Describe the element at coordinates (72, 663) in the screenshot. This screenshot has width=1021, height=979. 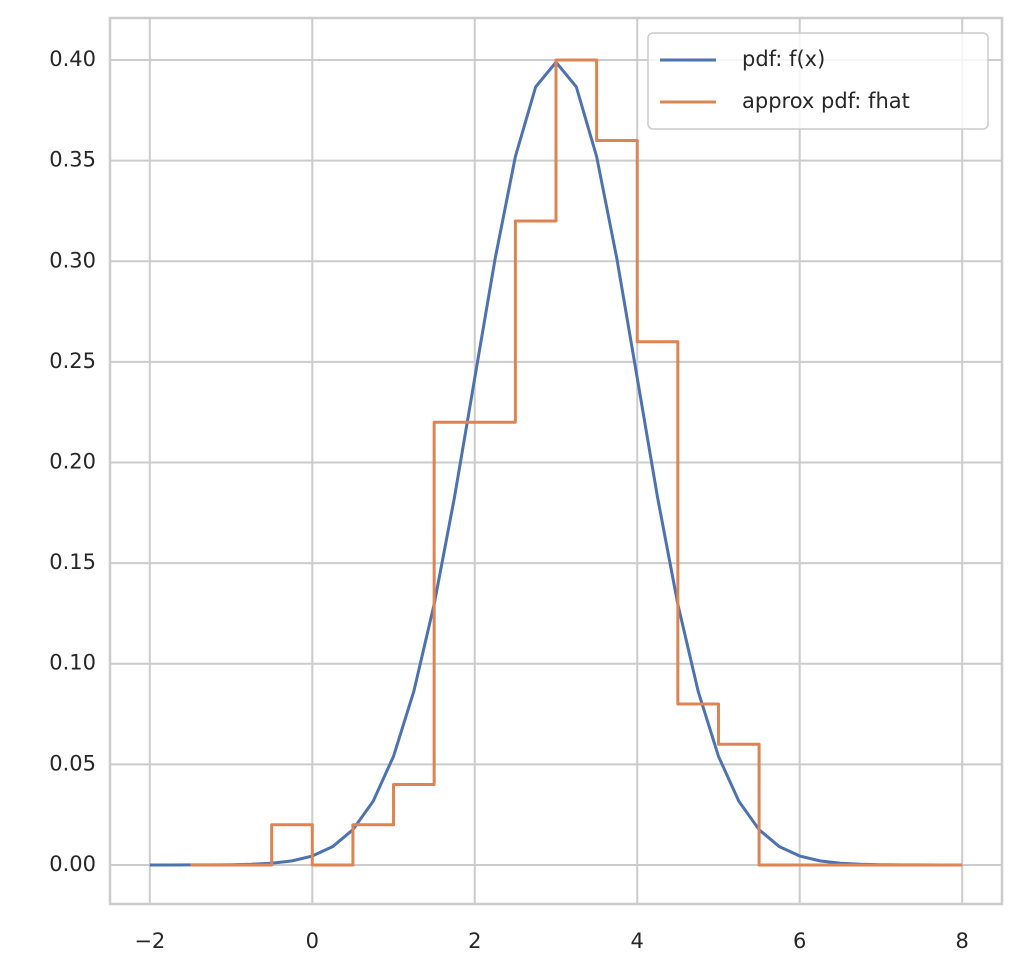
I see `y-tick-label: 0.10` at that location.